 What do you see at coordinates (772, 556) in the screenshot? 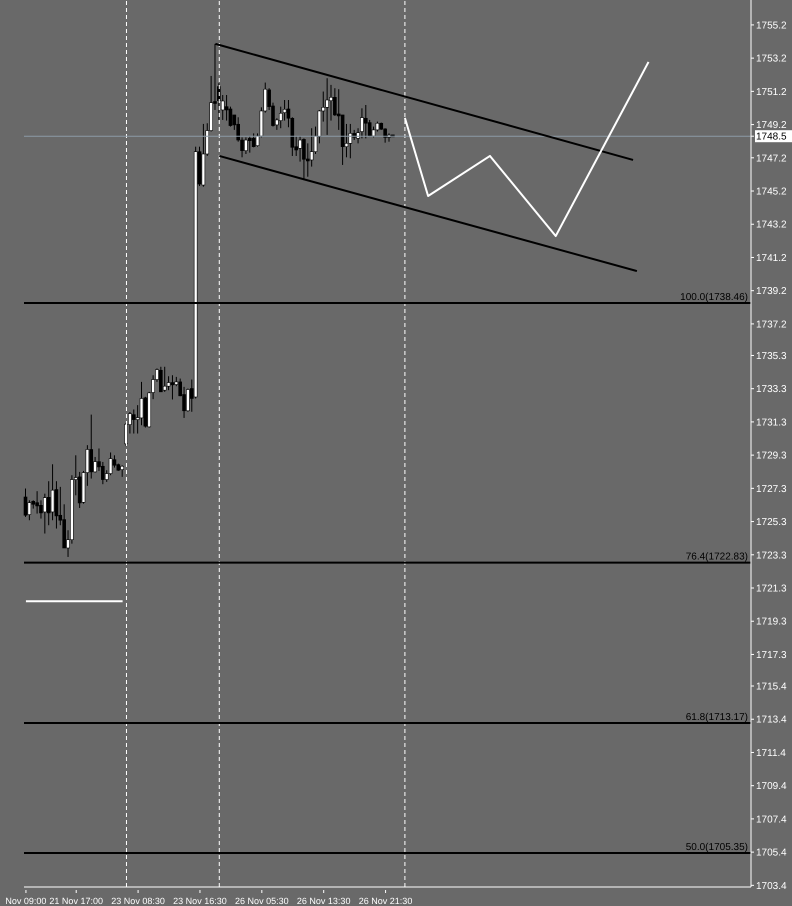
I see `y-tick-label: 1723.3` at bounding box center [772, 556].